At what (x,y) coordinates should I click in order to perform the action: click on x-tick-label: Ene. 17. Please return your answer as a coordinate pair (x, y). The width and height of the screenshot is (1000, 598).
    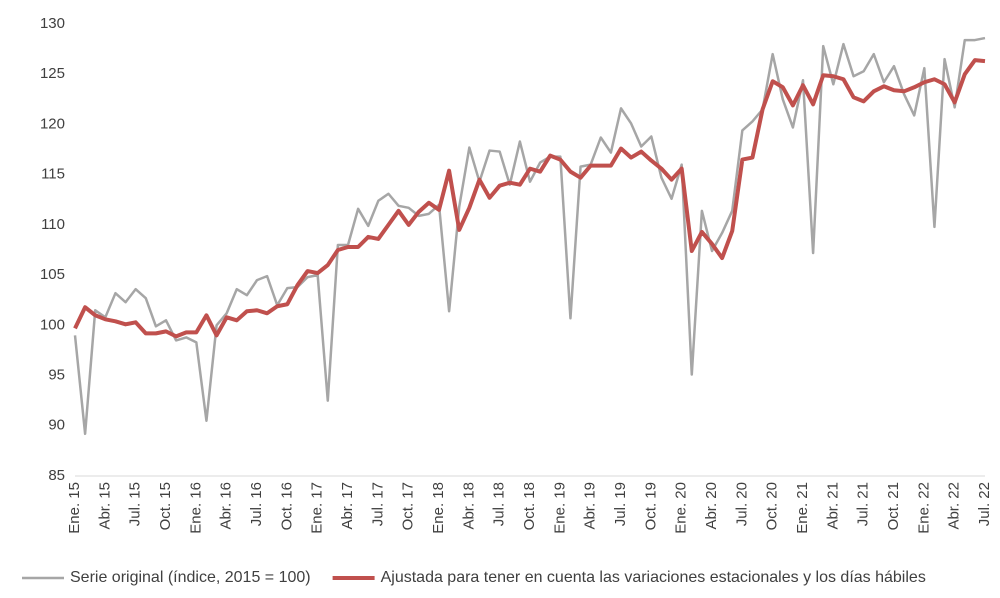
    Looking at the image, I should click on (317, 508).